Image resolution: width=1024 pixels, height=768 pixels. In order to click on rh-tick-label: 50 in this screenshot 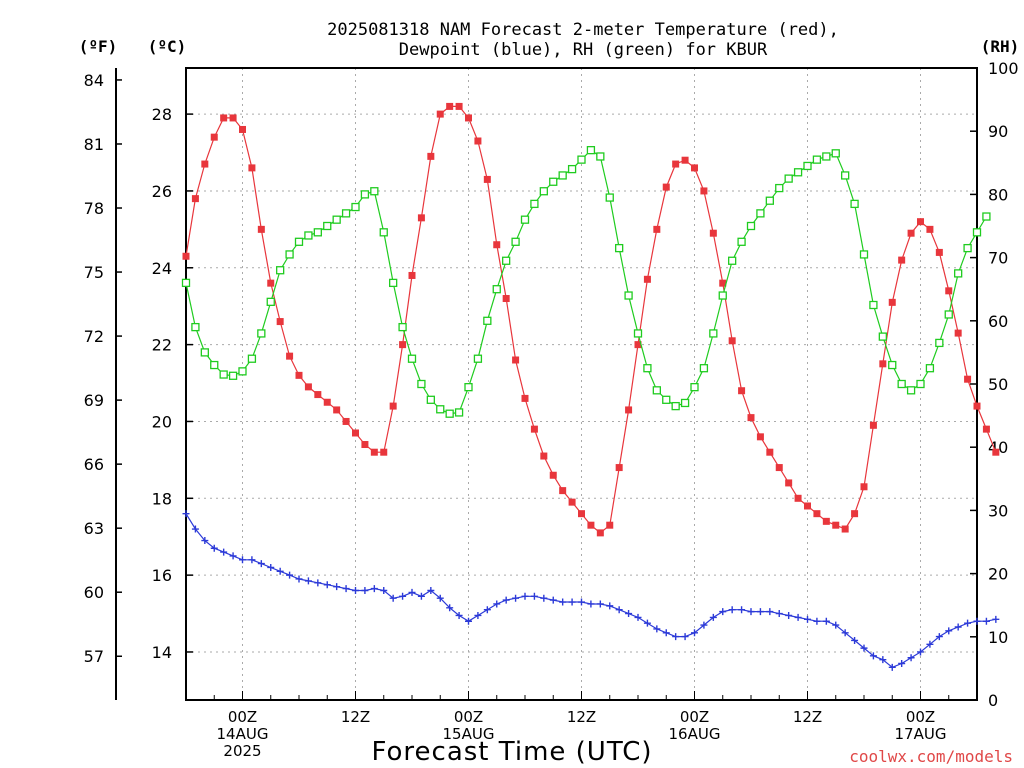, I will do `click(998, 384)`.